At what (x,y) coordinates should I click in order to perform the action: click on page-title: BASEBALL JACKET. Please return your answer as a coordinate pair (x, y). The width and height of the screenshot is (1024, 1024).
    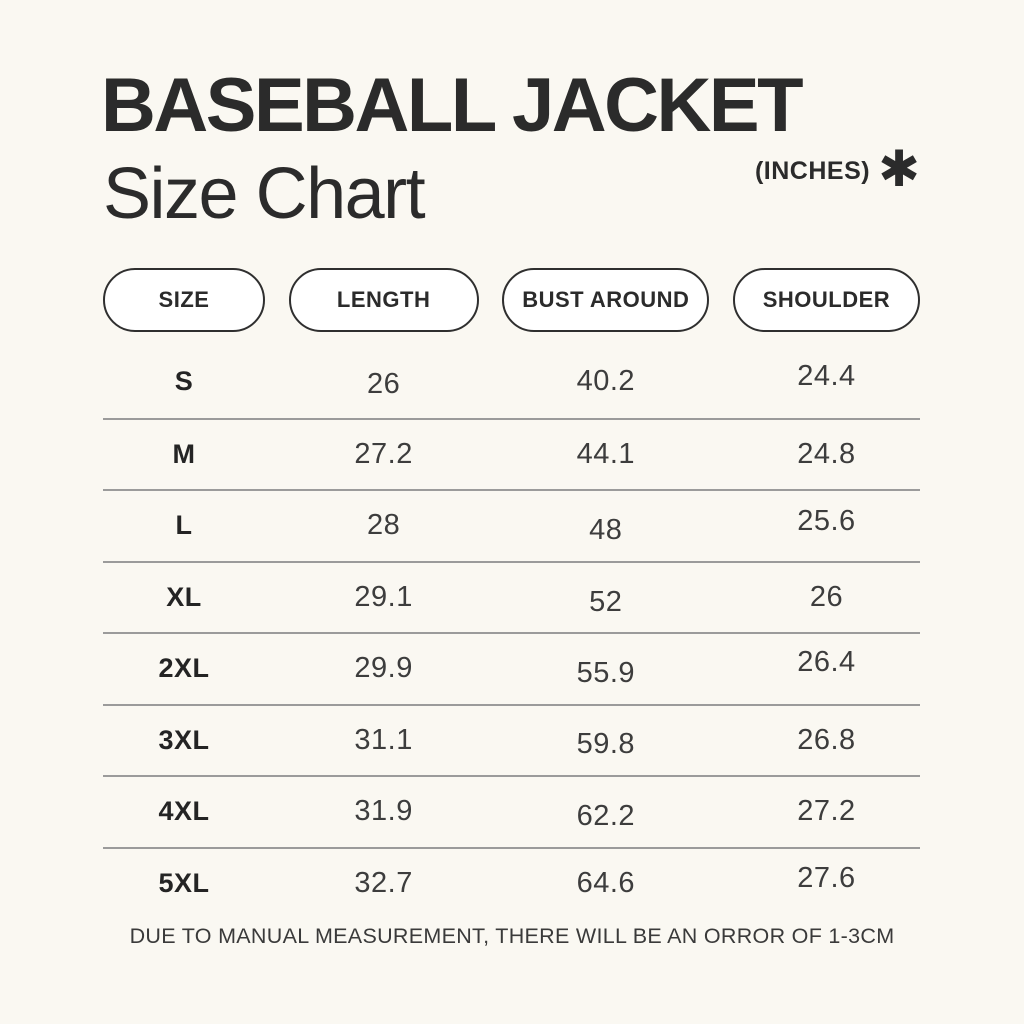
    Looking at the image, I should click on (452, 105).